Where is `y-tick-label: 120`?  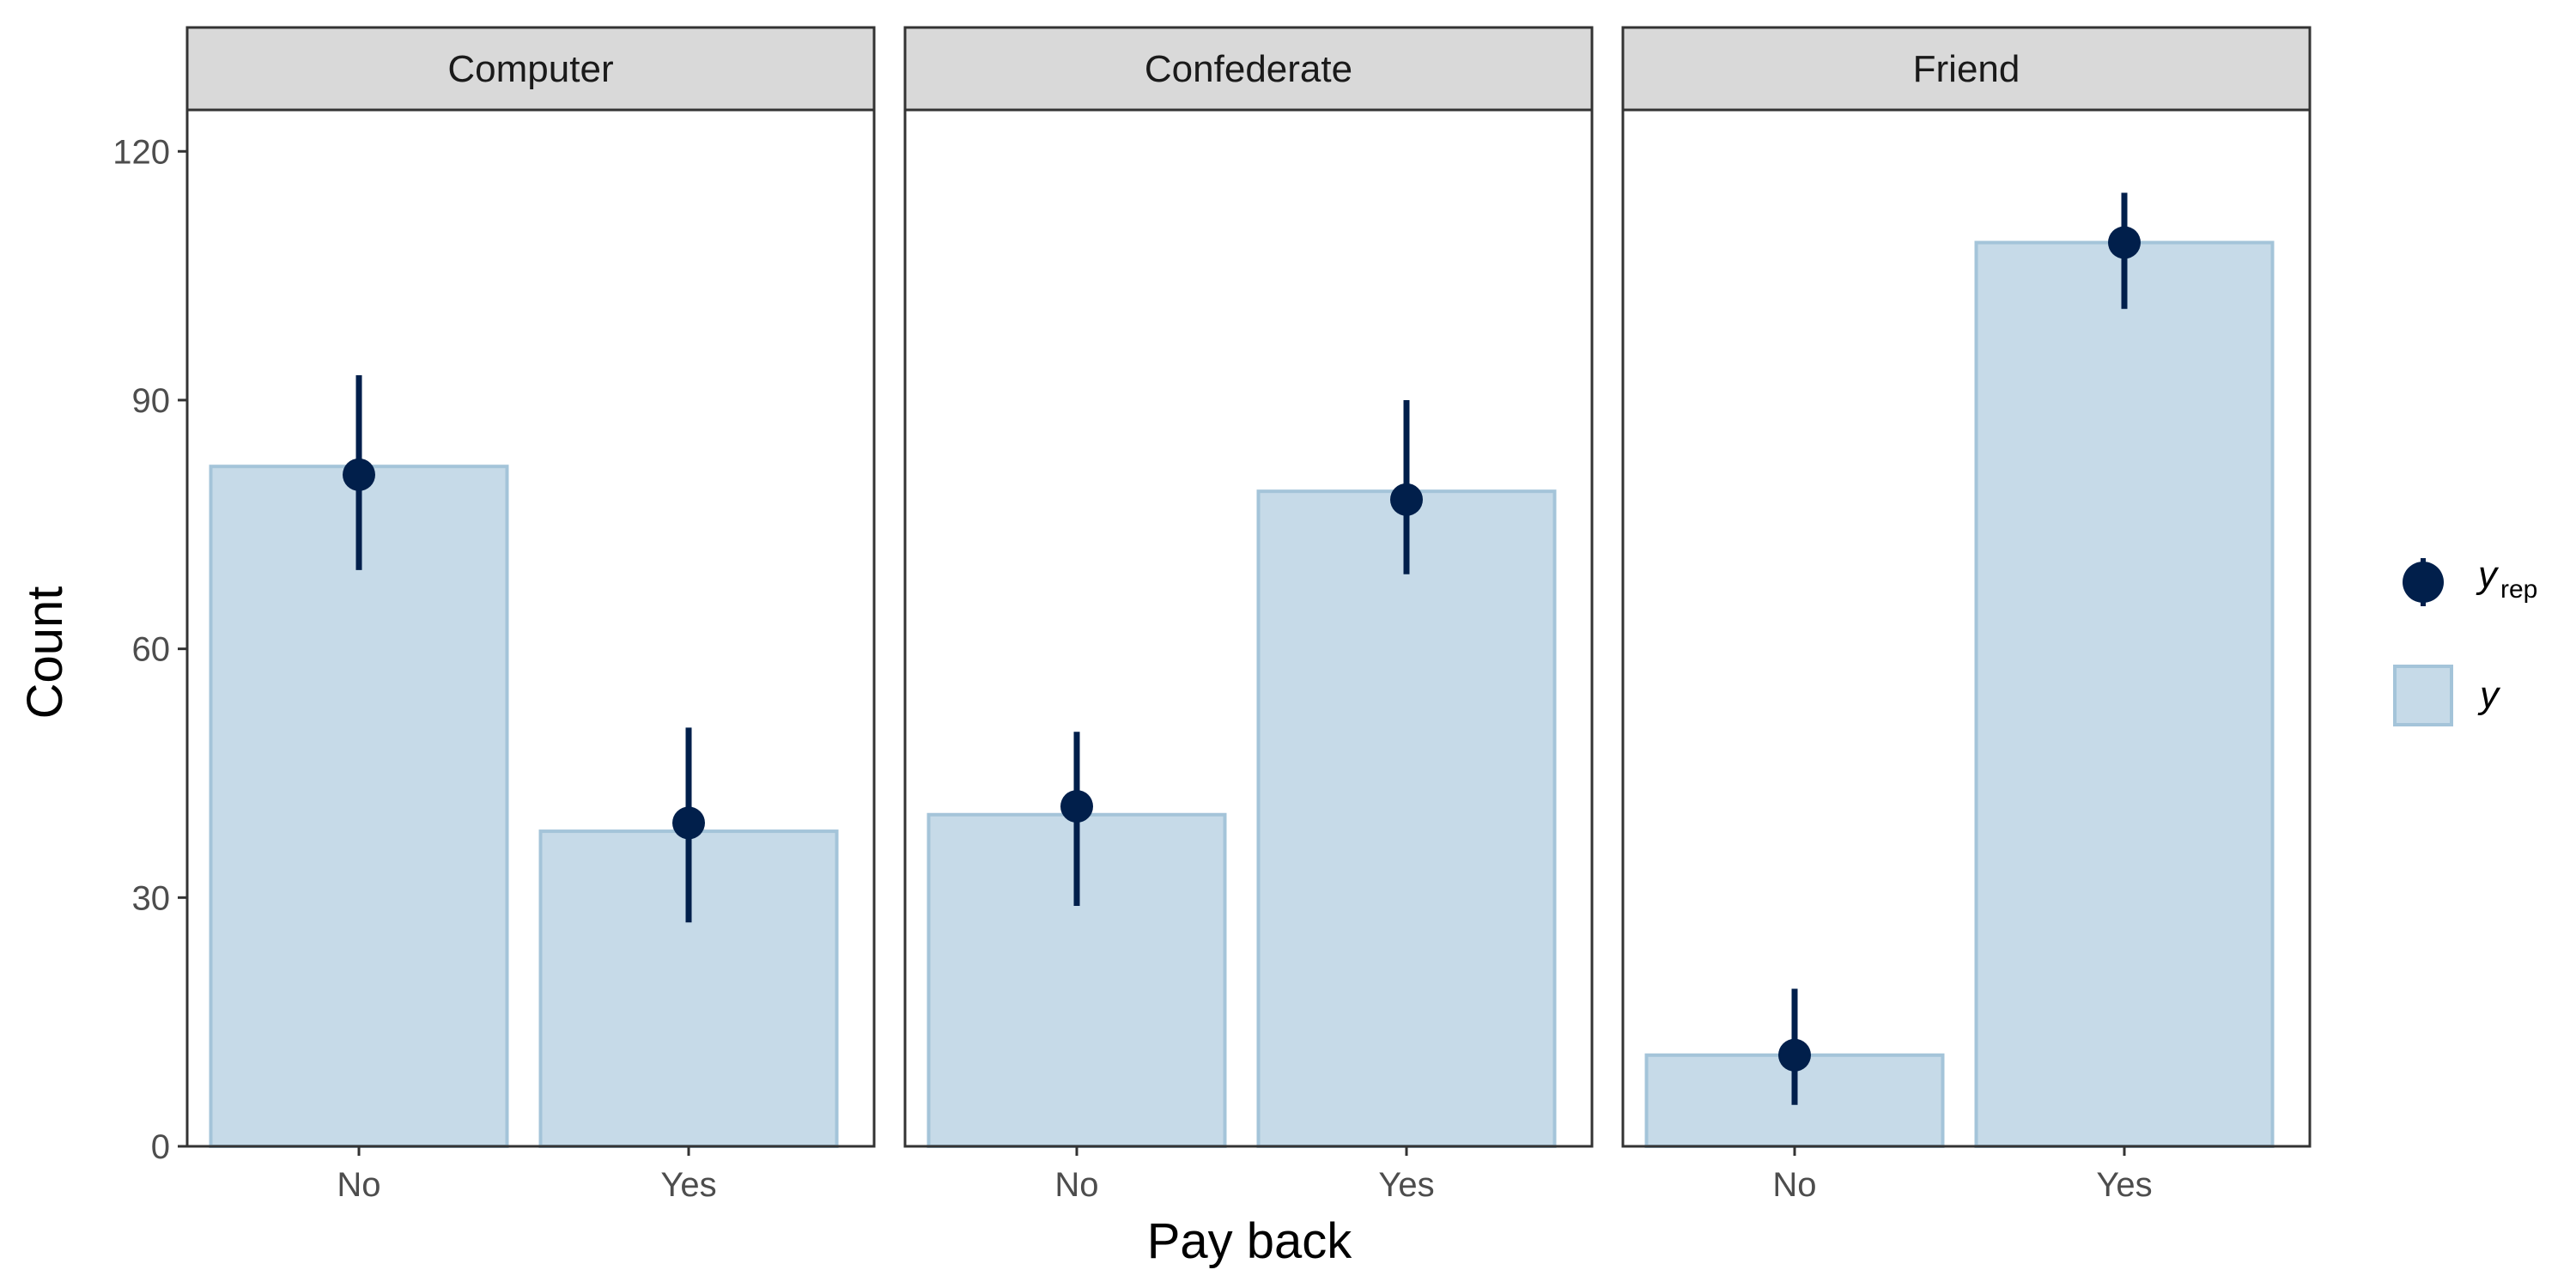 y-tick-label: 120 is located at coordinates (141, 152).